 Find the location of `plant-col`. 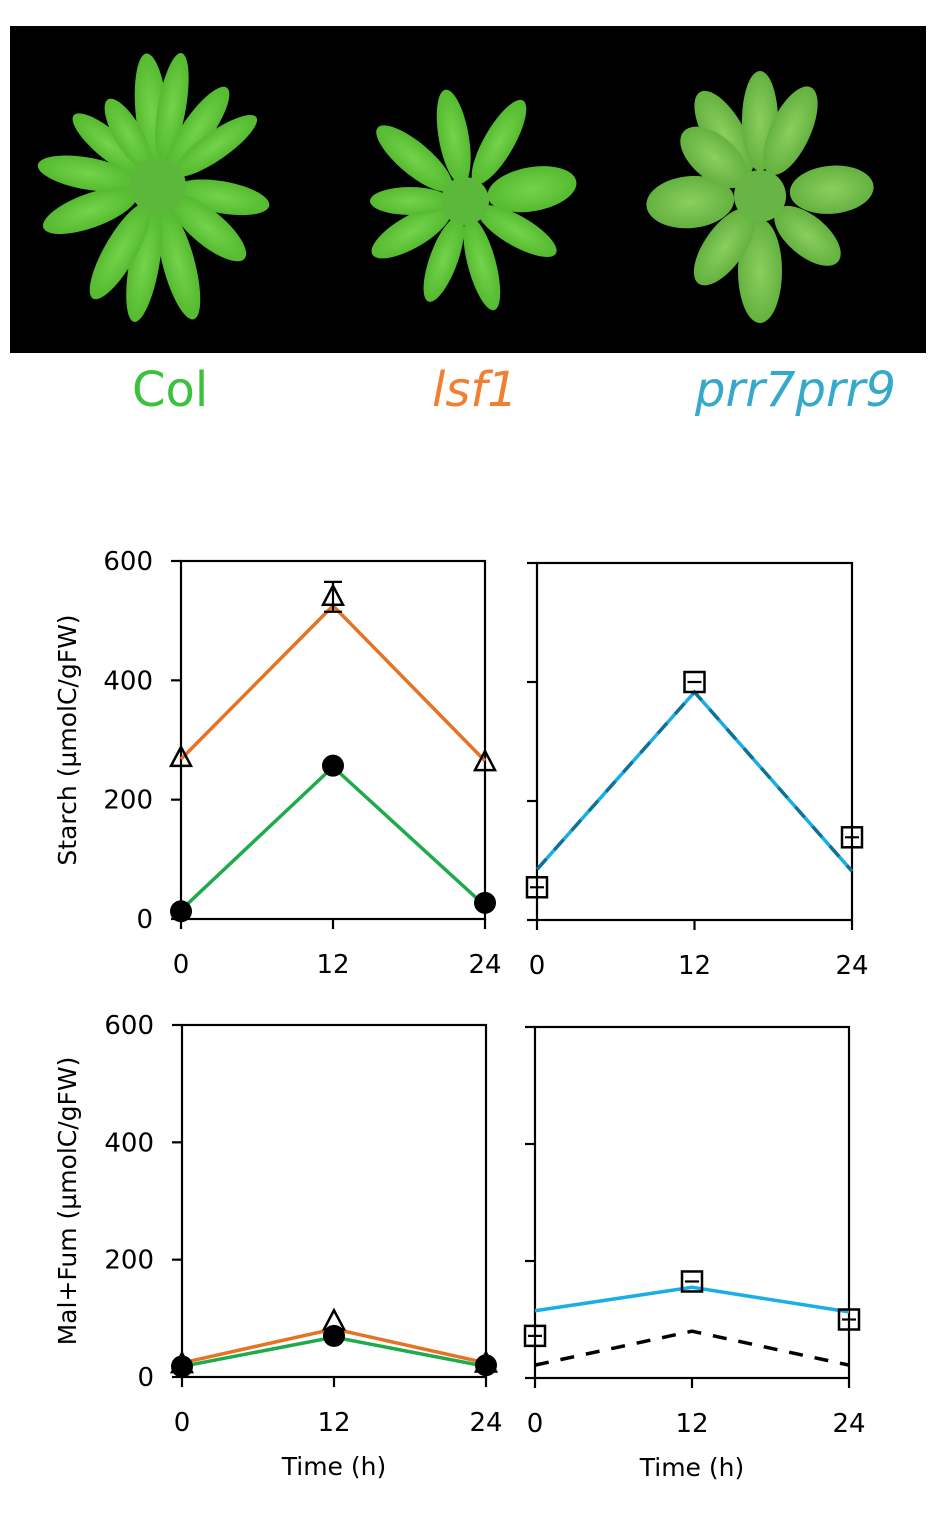

plant-col is located at coordinates (153, 187).